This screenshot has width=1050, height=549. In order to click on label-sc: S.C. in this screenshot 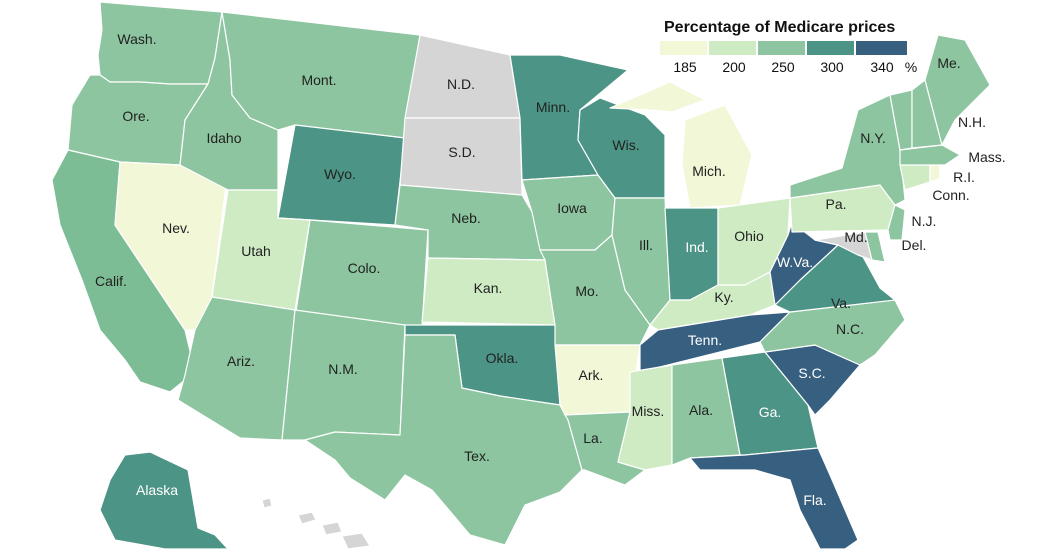, I will do `click(811, 373)`.